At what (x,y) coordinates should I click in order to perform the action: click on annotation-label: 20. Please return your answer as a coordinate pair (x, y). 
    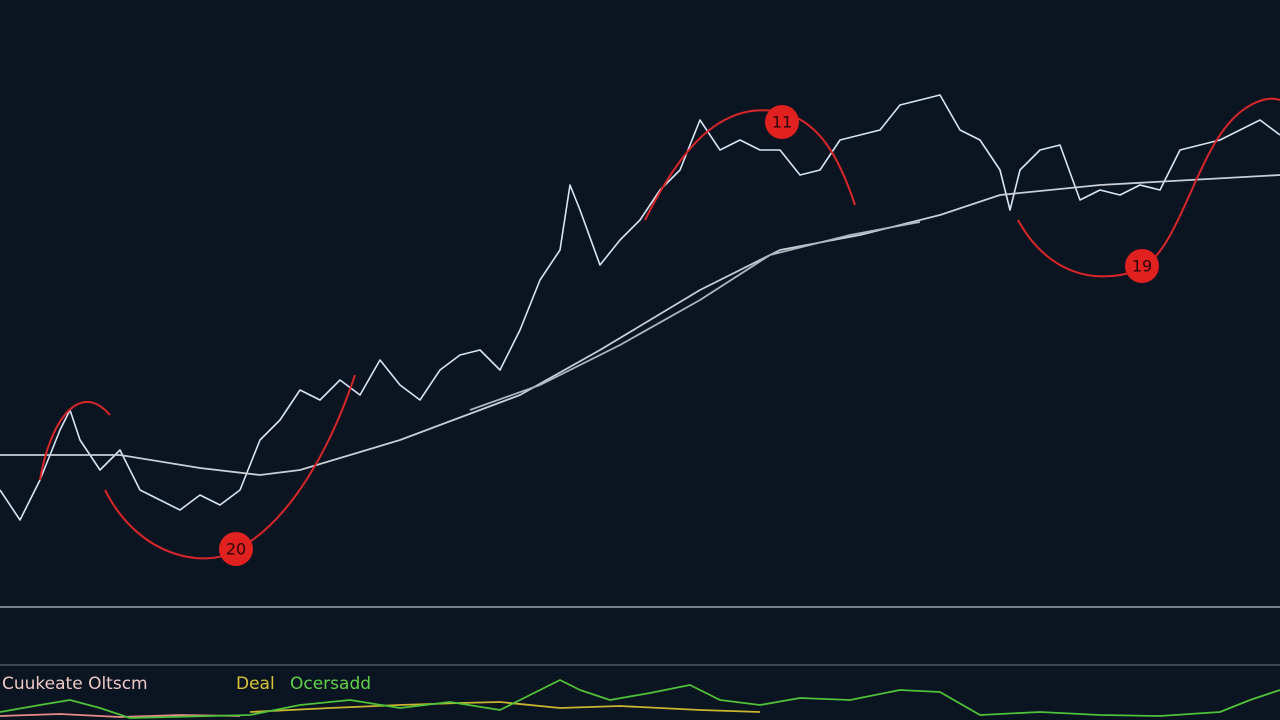
    Looking at the image, I should click on (236, 549).